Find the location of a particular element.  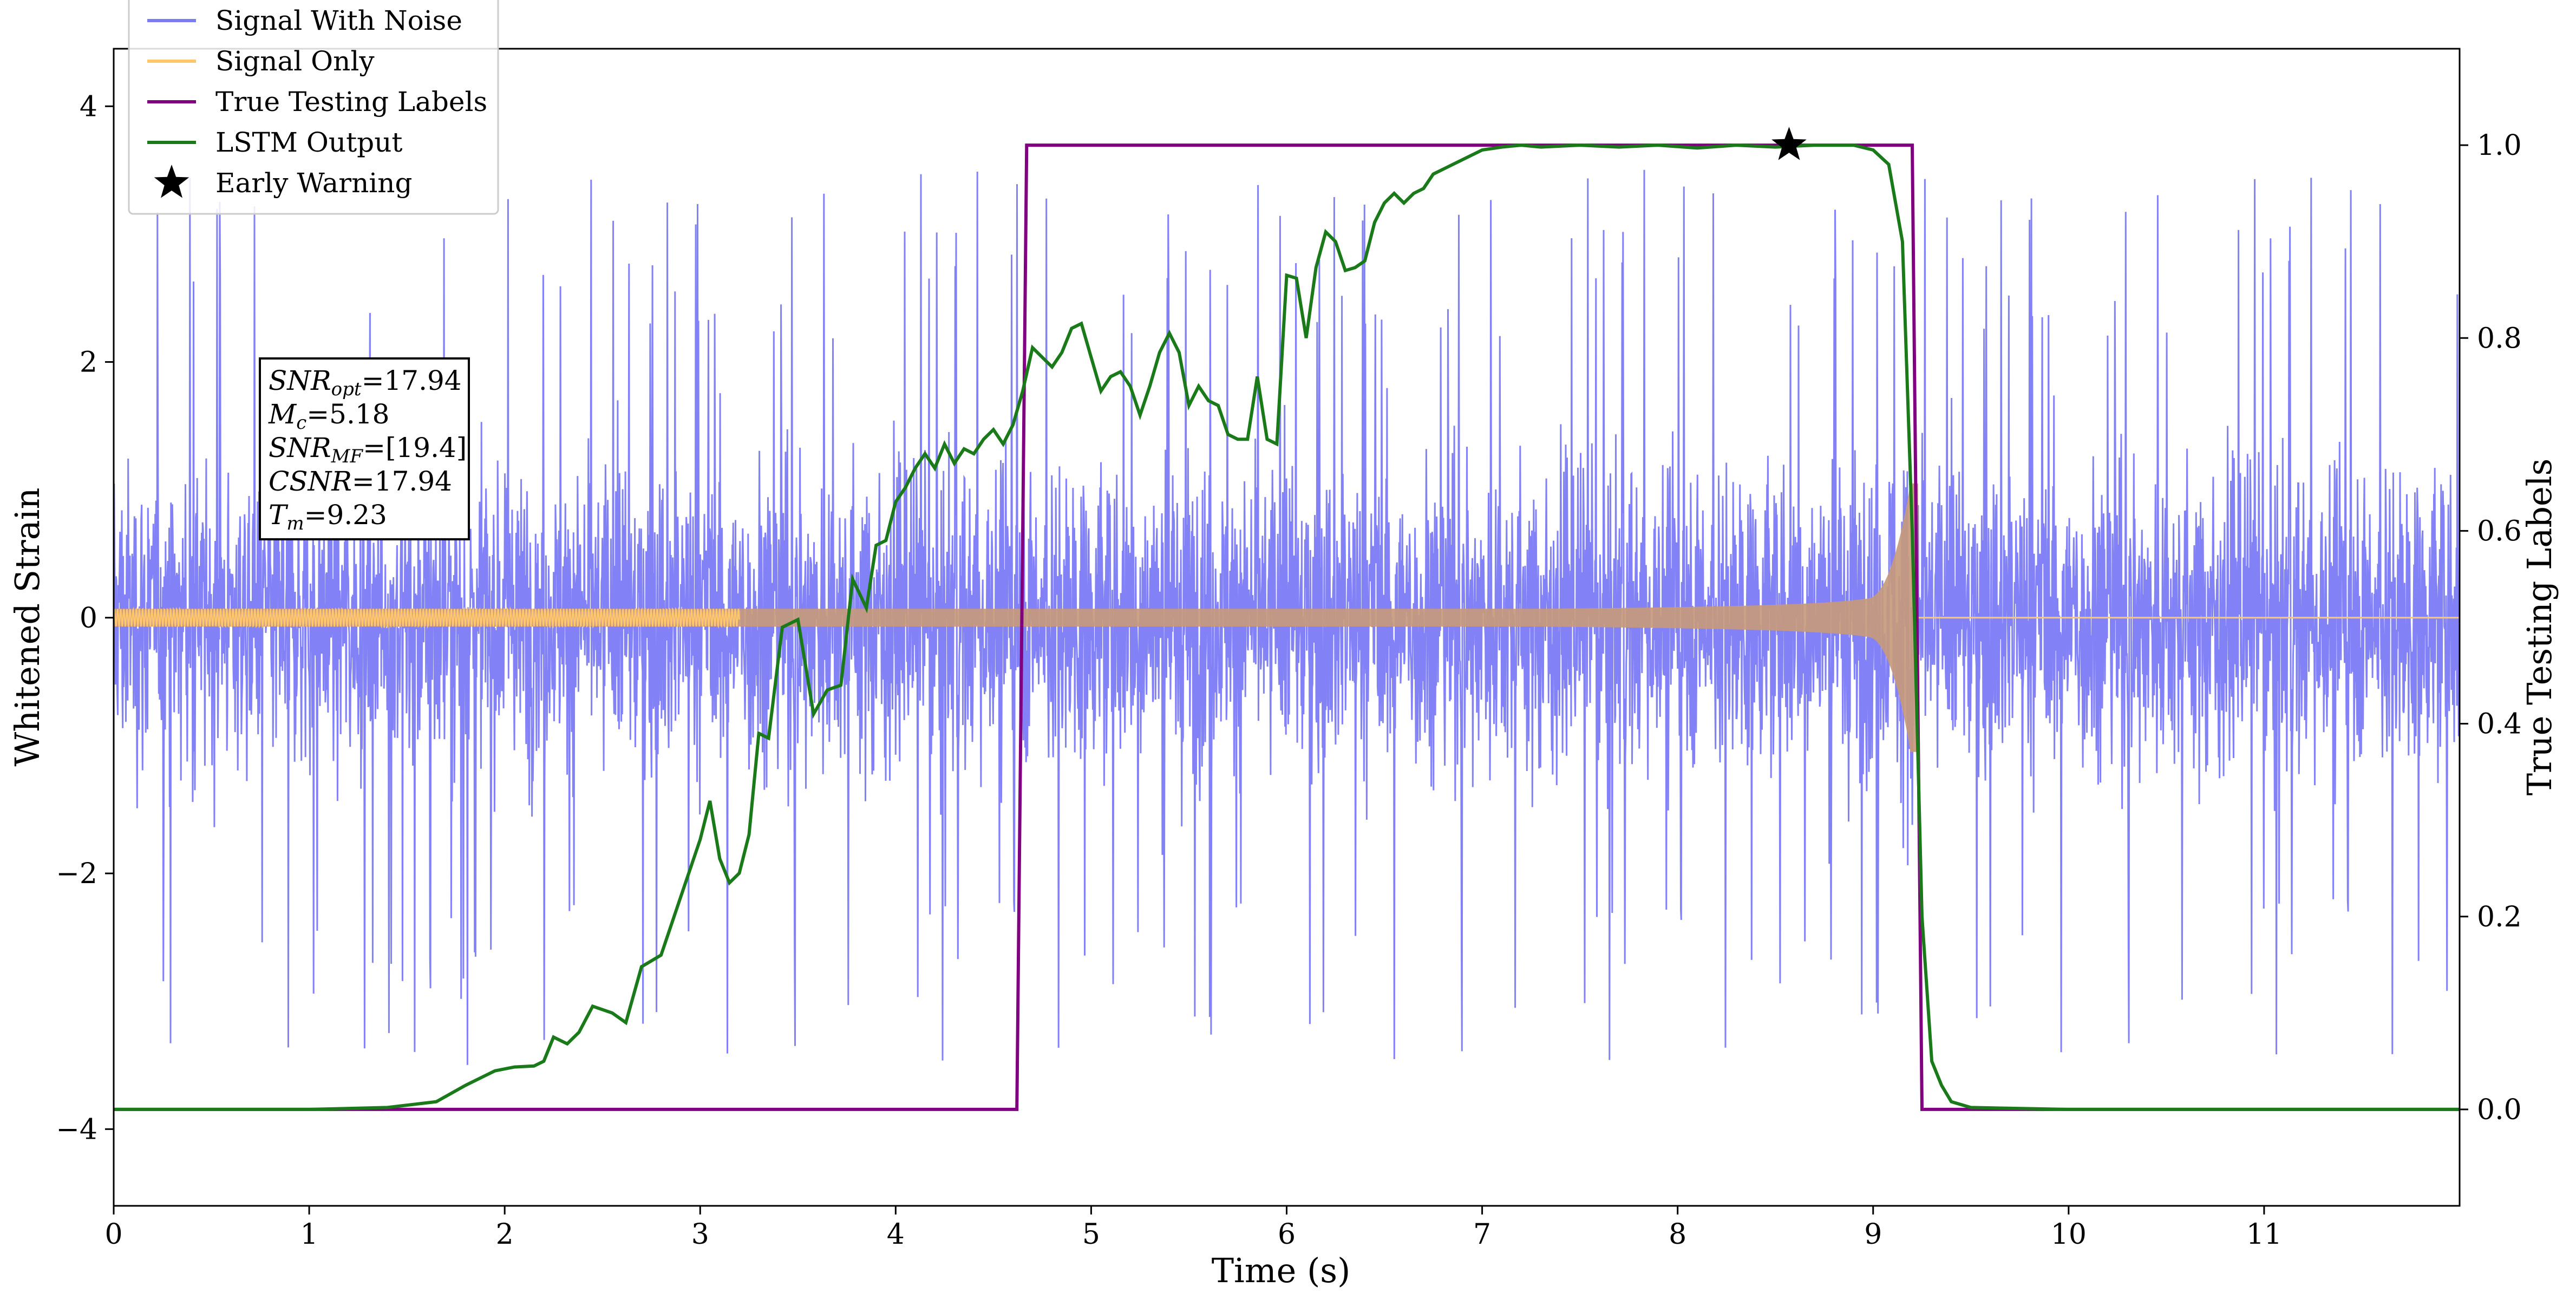

stats-value: =[19.4] is located at coordinates (415, 447).